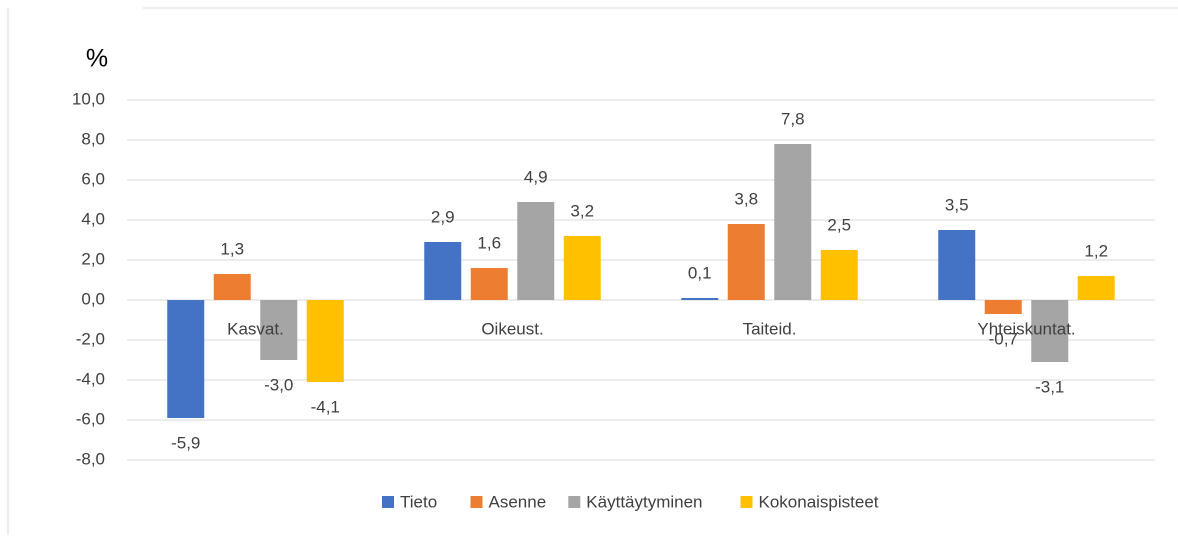  What do you see at coordinates (90, 338) in the screenshot?
I see `y-tick-label: -2,0` at bounding box center [90, 338].